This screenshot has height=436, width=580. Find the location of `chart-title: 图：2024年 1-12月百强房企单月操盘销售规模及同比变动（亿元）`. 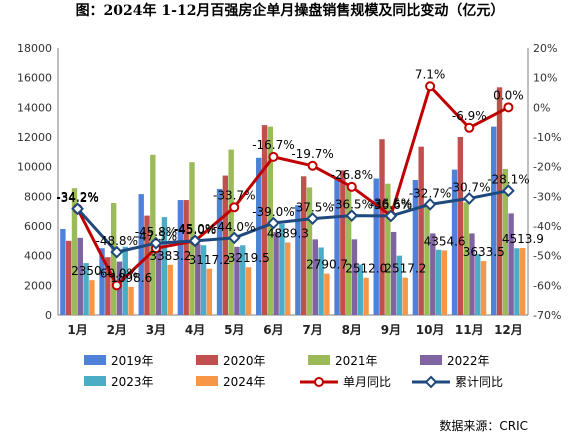

chart-title: 图：2024年 1-12月百强房企单月操盘销售规模及同比变动（亿元） is located at coordinates (290, 10).